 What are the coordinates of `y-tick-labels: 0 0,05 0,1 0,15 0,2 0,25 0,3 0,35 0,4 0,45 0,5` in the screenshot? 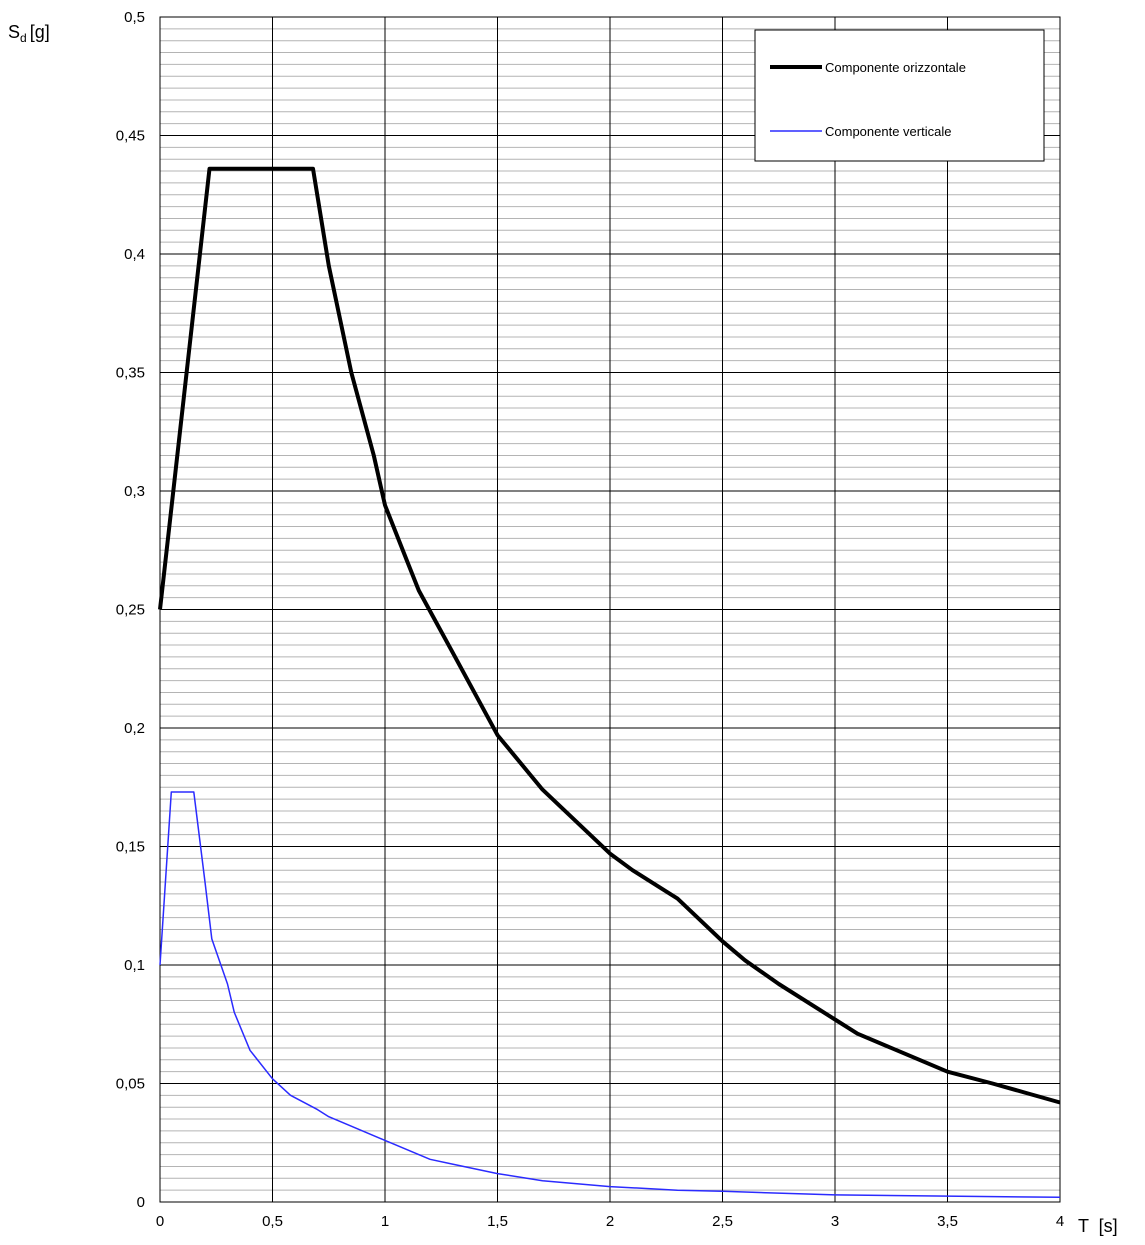 It's located at (130, 610).